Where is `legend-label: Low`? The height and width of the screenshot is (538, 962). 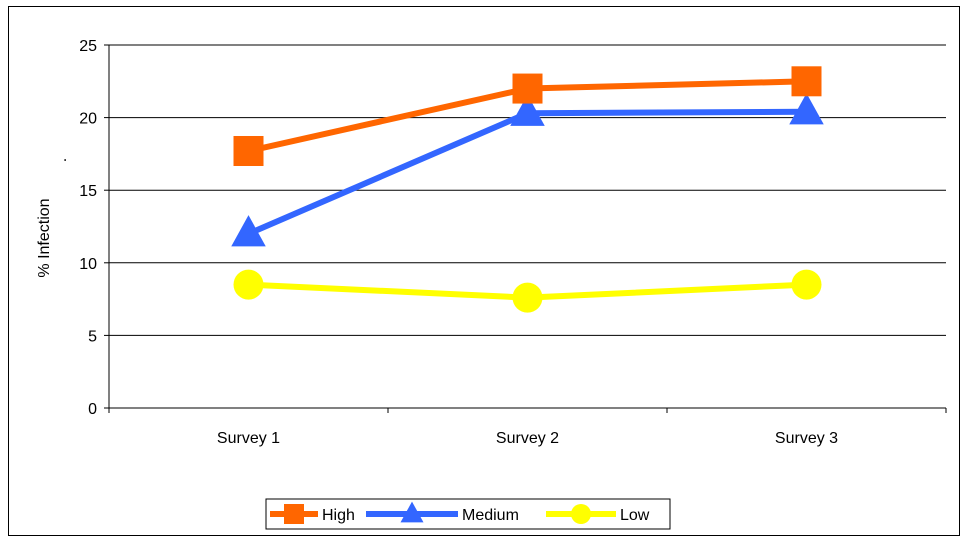
legend-label: Low is located at coordinates (635, 515).